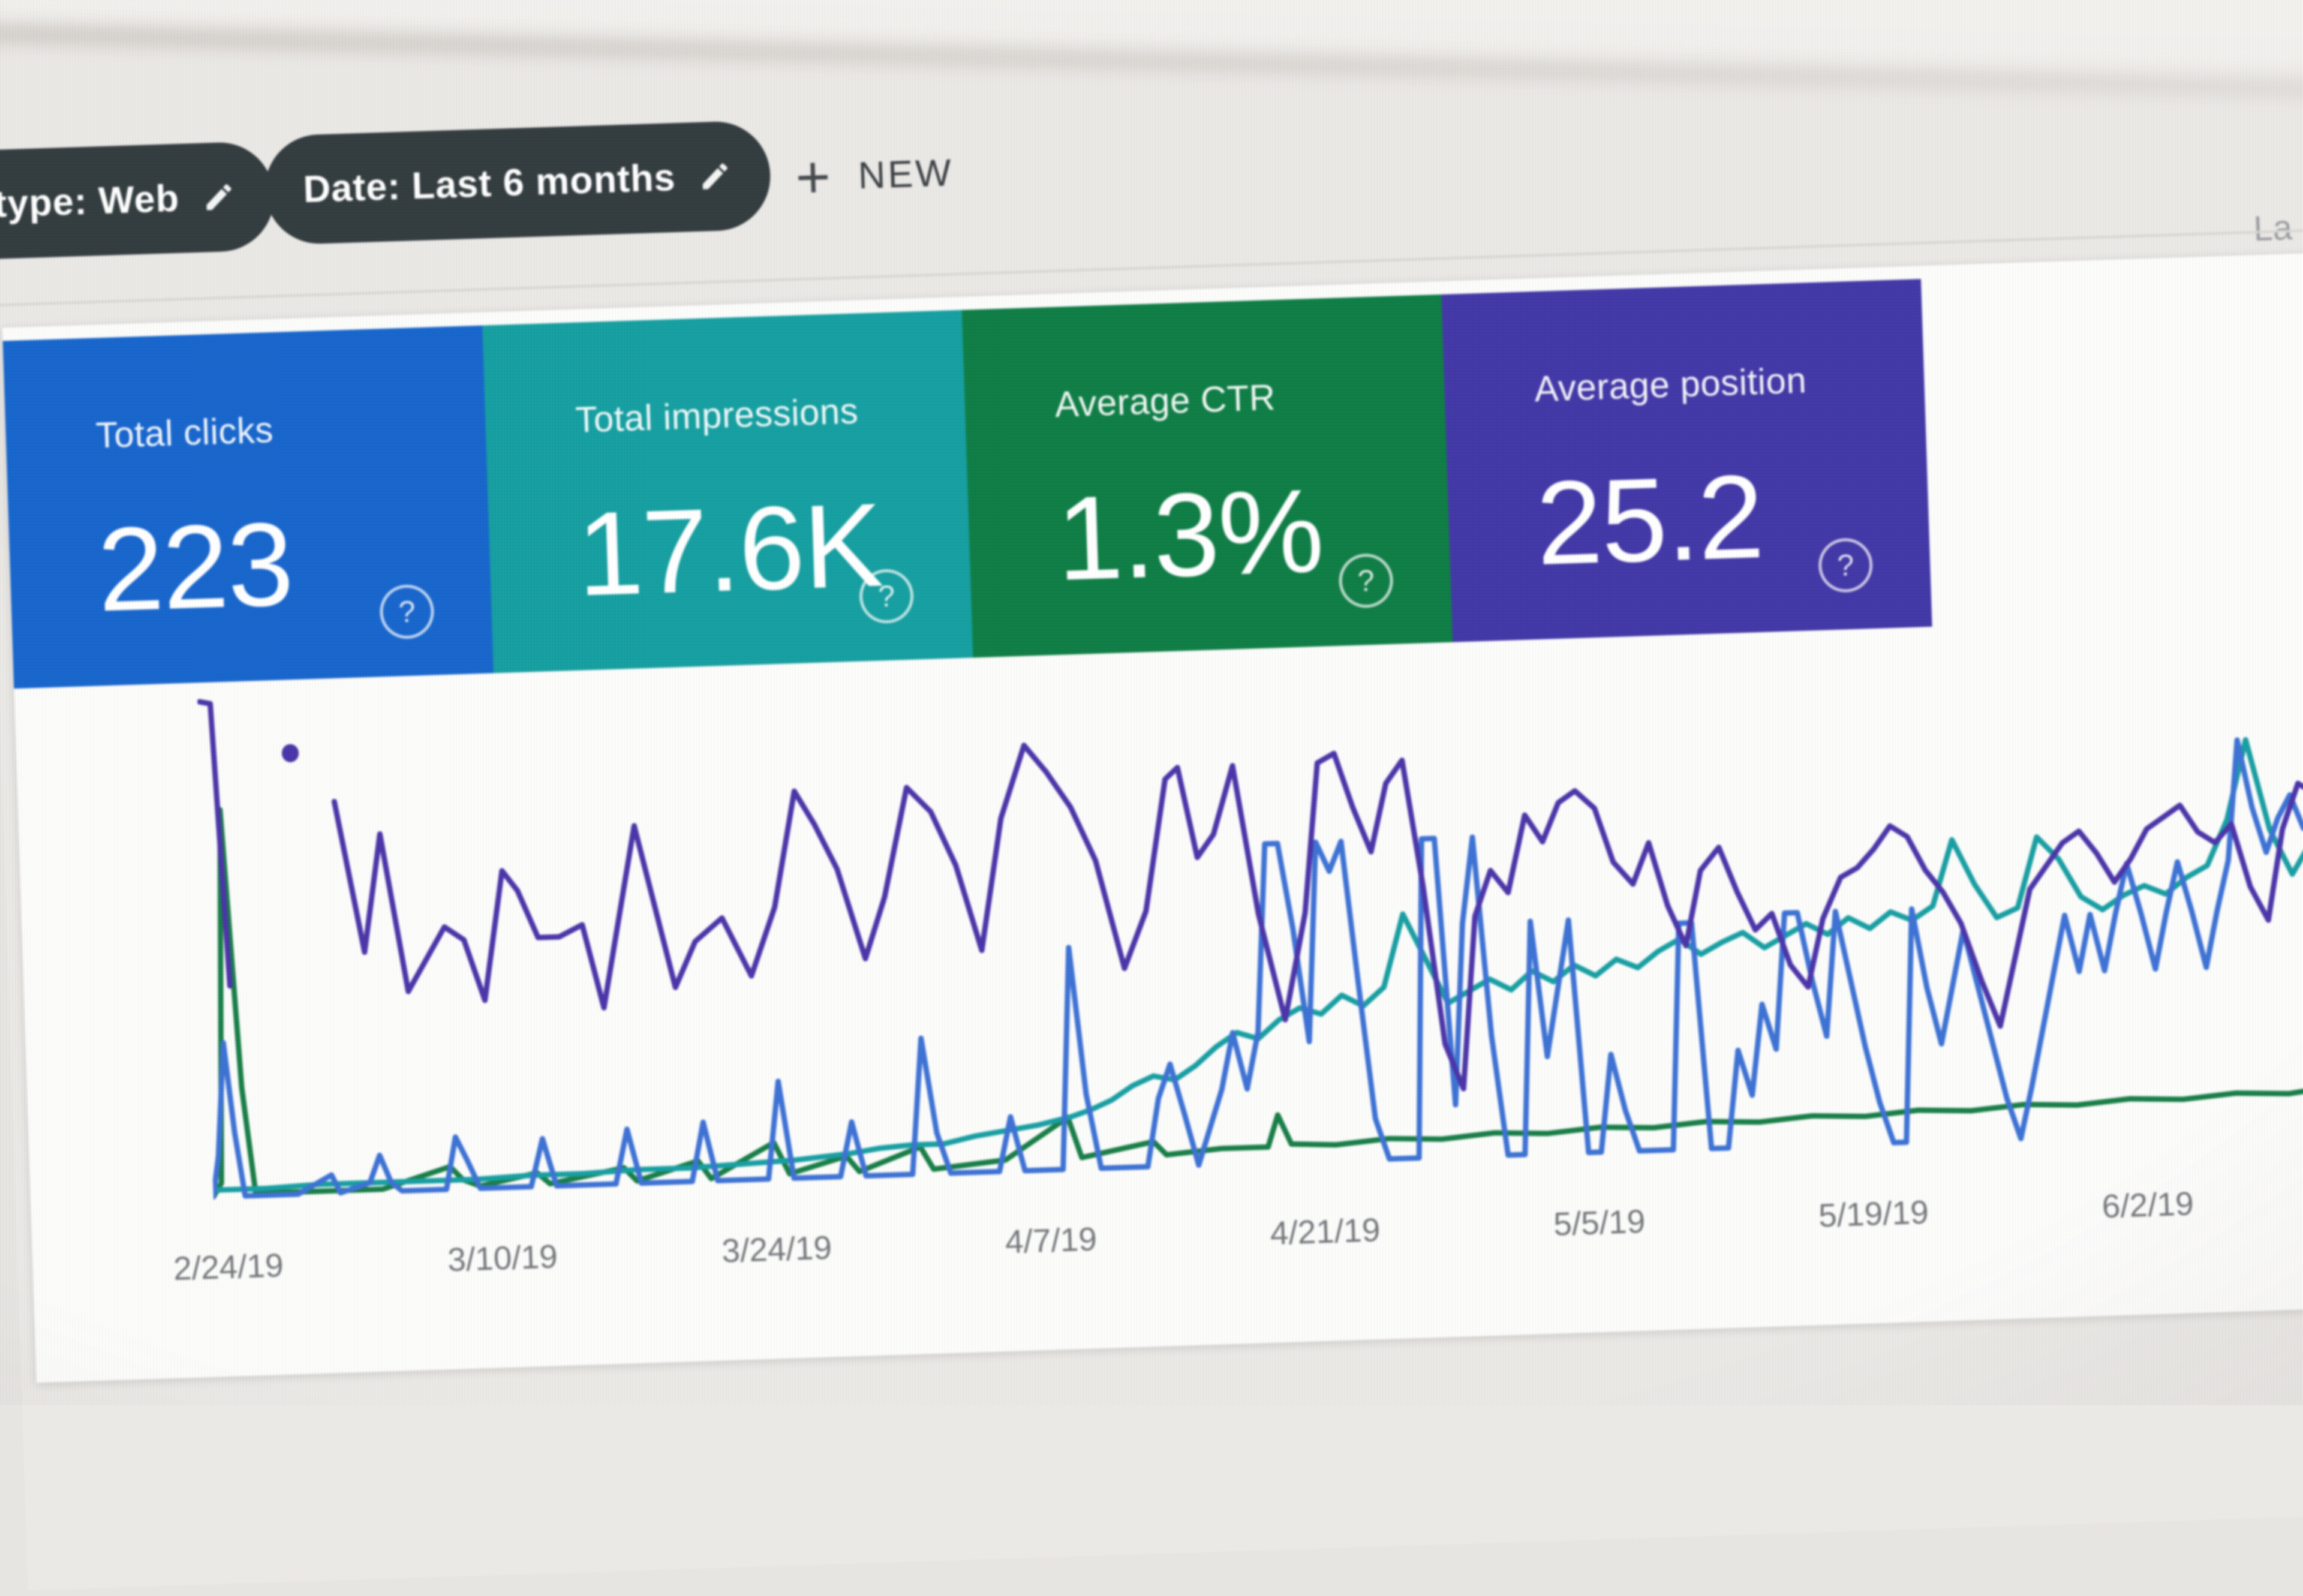  I want to click on search-type-filter-chip: type: Web, so click(138, 203).